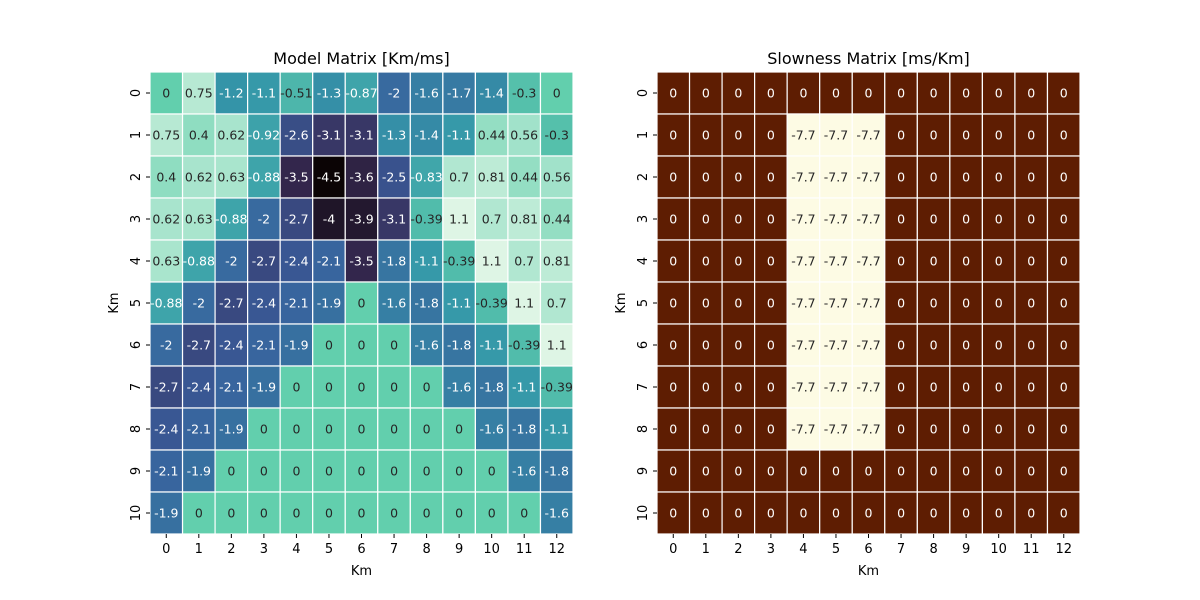 The image size is (1200, 600). Describe the element at coordinates (199, 93) in the screenshot. I see `model-matrix-cell-label: 0.75` at that location.